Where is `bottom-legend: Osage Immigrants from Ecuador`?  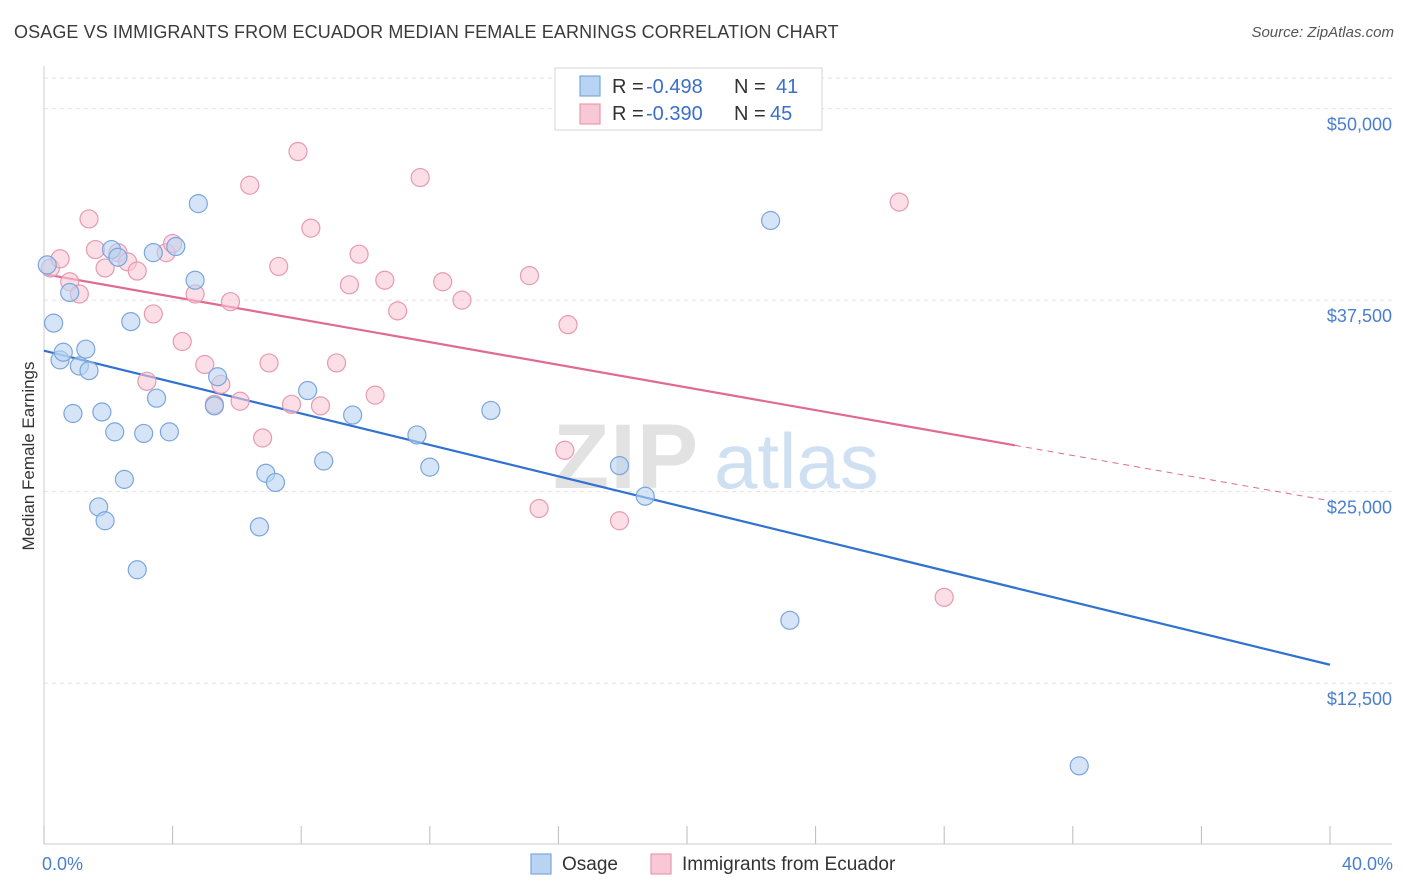 bottom-legend: Osage Immigrants from Ecuador is located at coordinates (713, 864).